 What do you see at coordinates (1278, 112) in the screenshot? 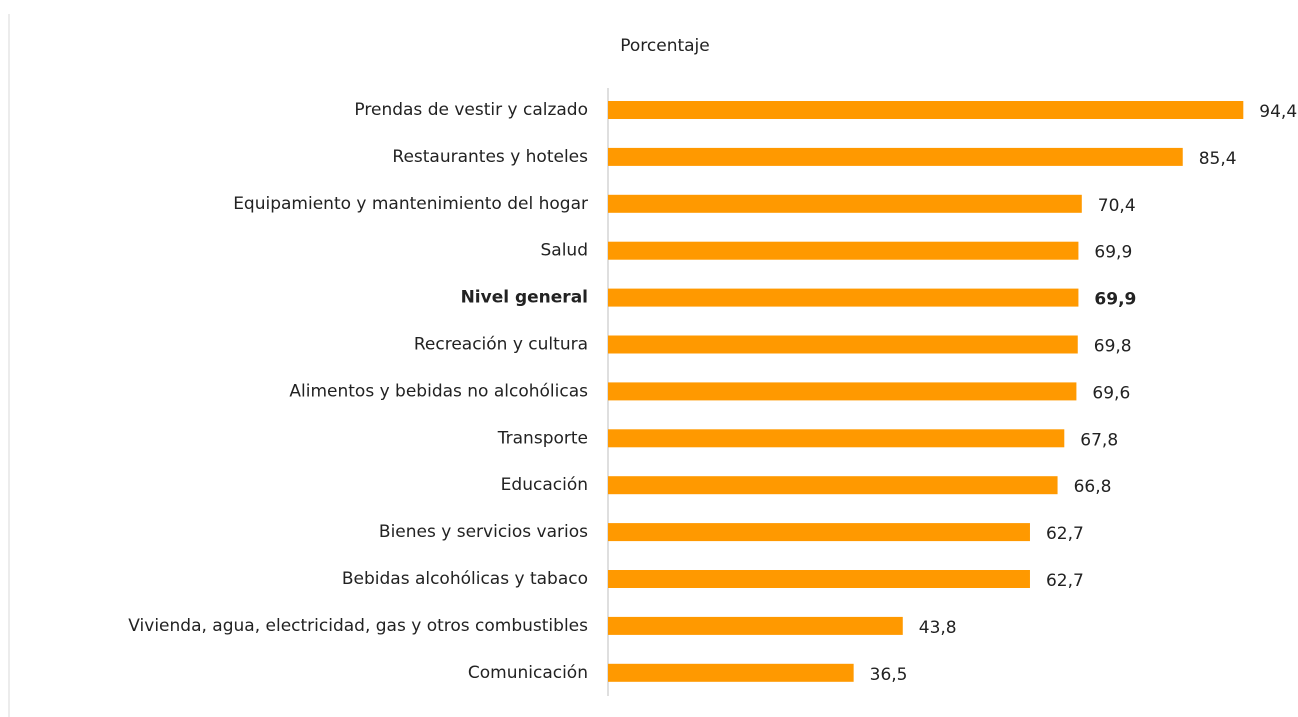
I see `value-label: 94,4` at bounding box center [1278, 112].